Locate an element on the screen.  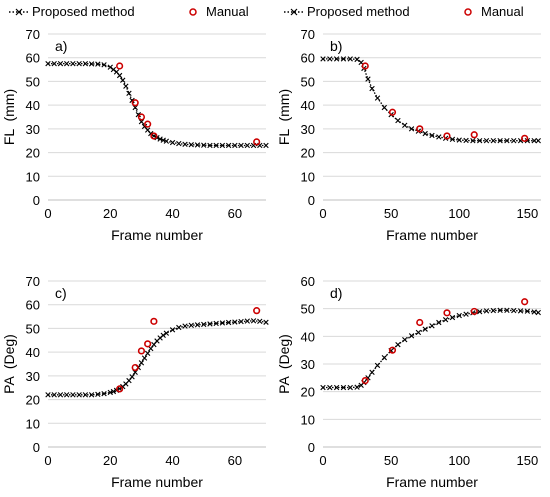
y-tick-label: 20 is located at coordinates (308, 153).